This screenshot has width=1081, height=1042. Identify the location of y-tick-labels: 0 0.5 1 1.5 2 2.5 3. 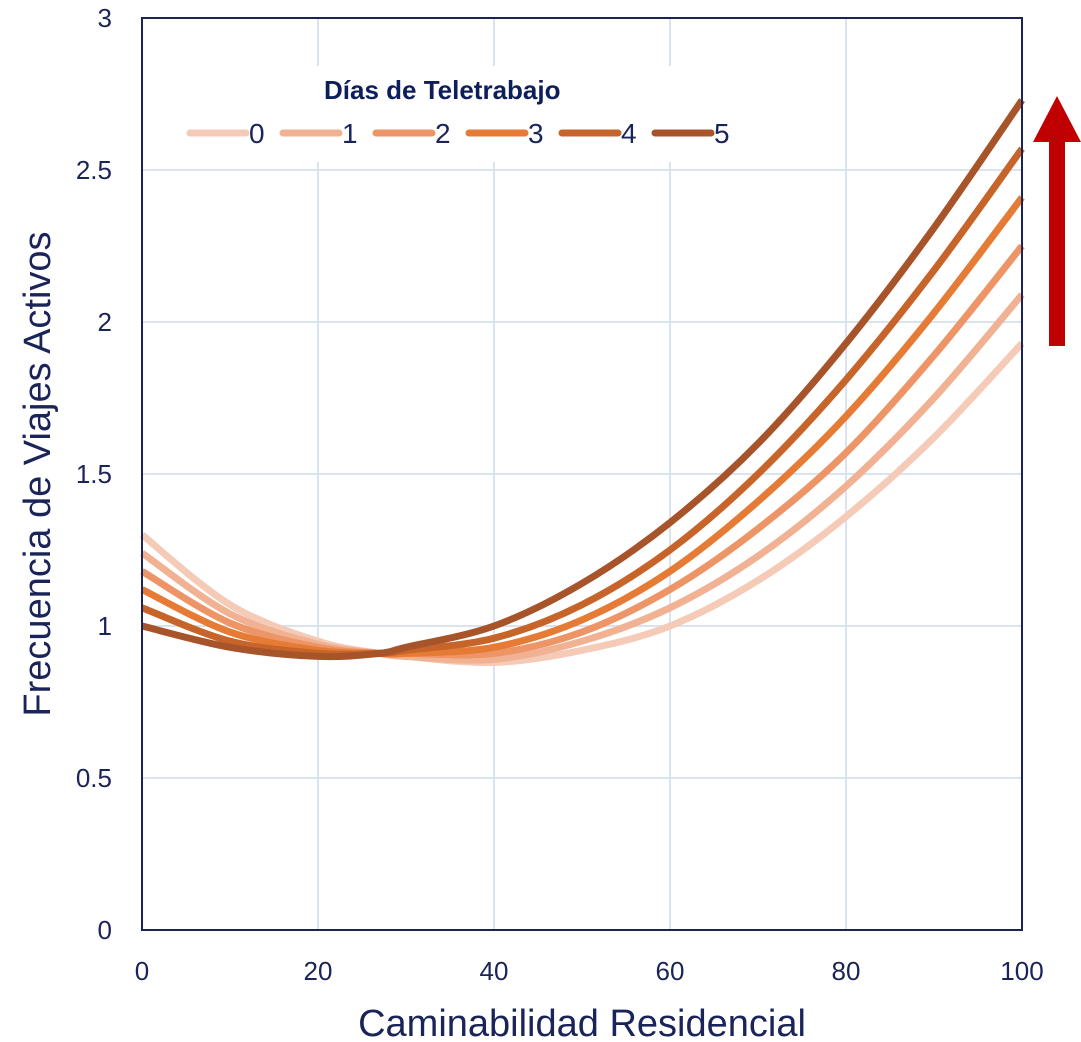
(94, 474).